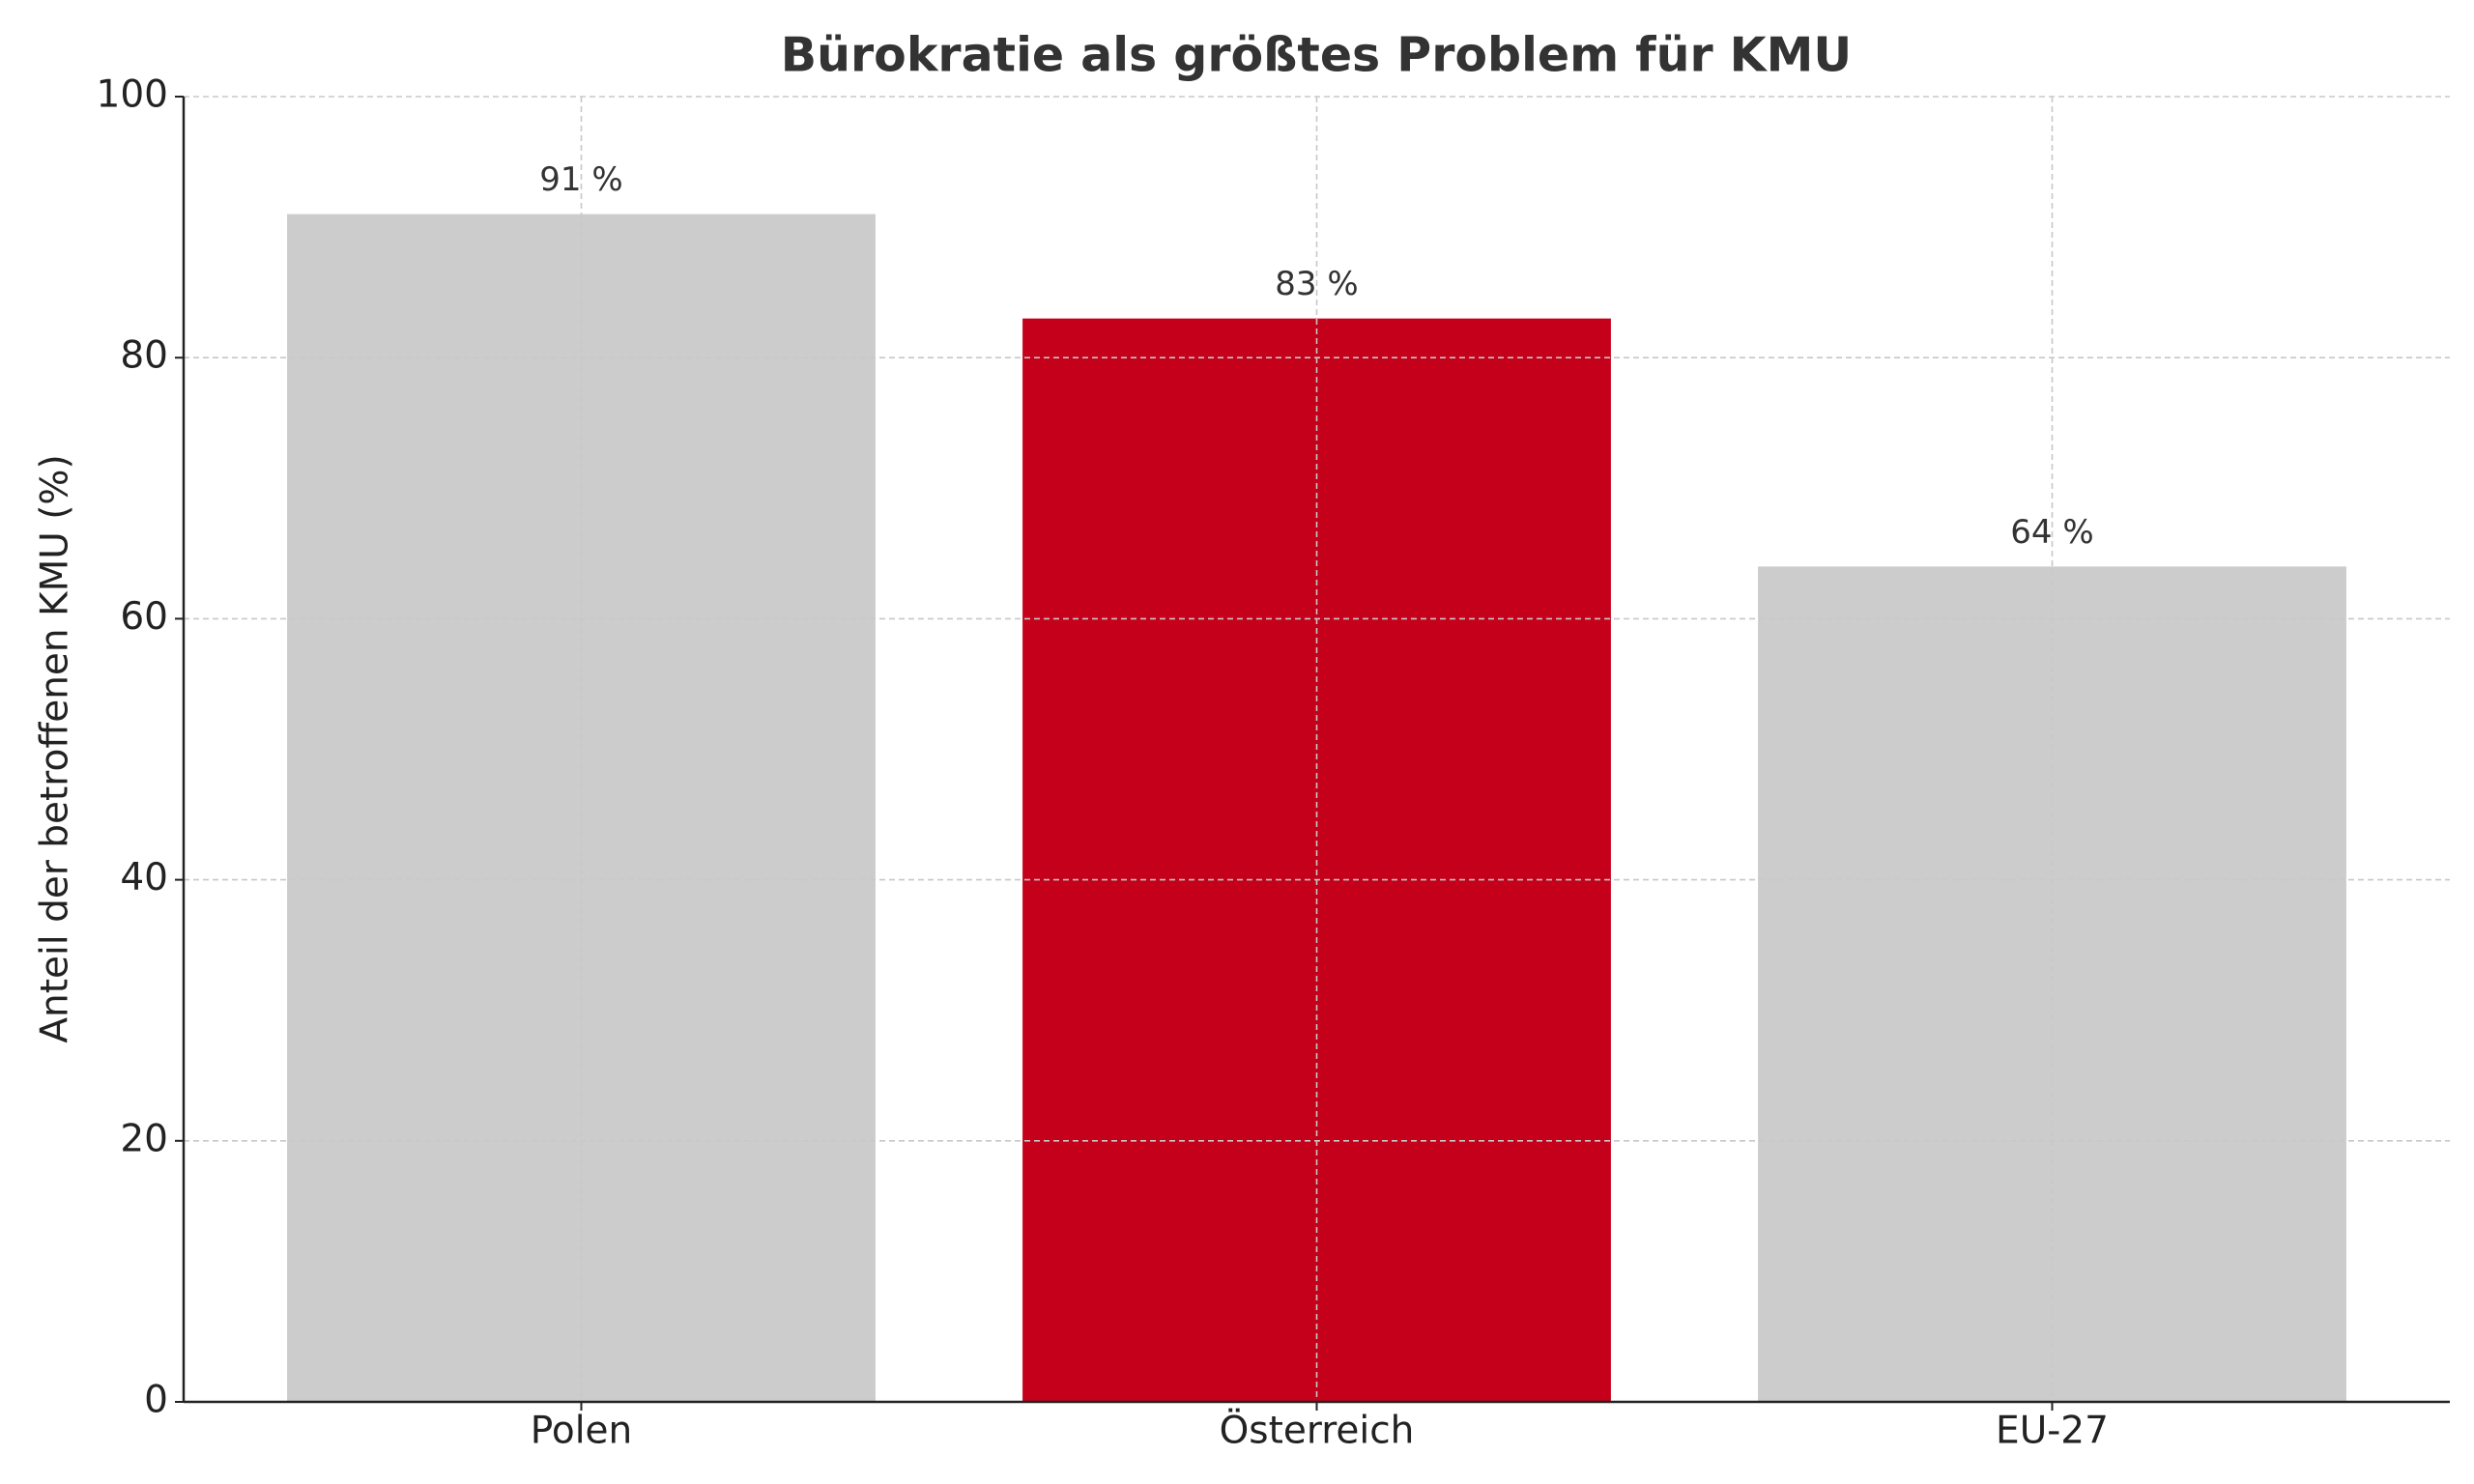 This screenshot has height=1484, width=2474. Describe the element at coordinates (144, 1138) in the screenshot. I see `y-tick-label: 20` at that location.